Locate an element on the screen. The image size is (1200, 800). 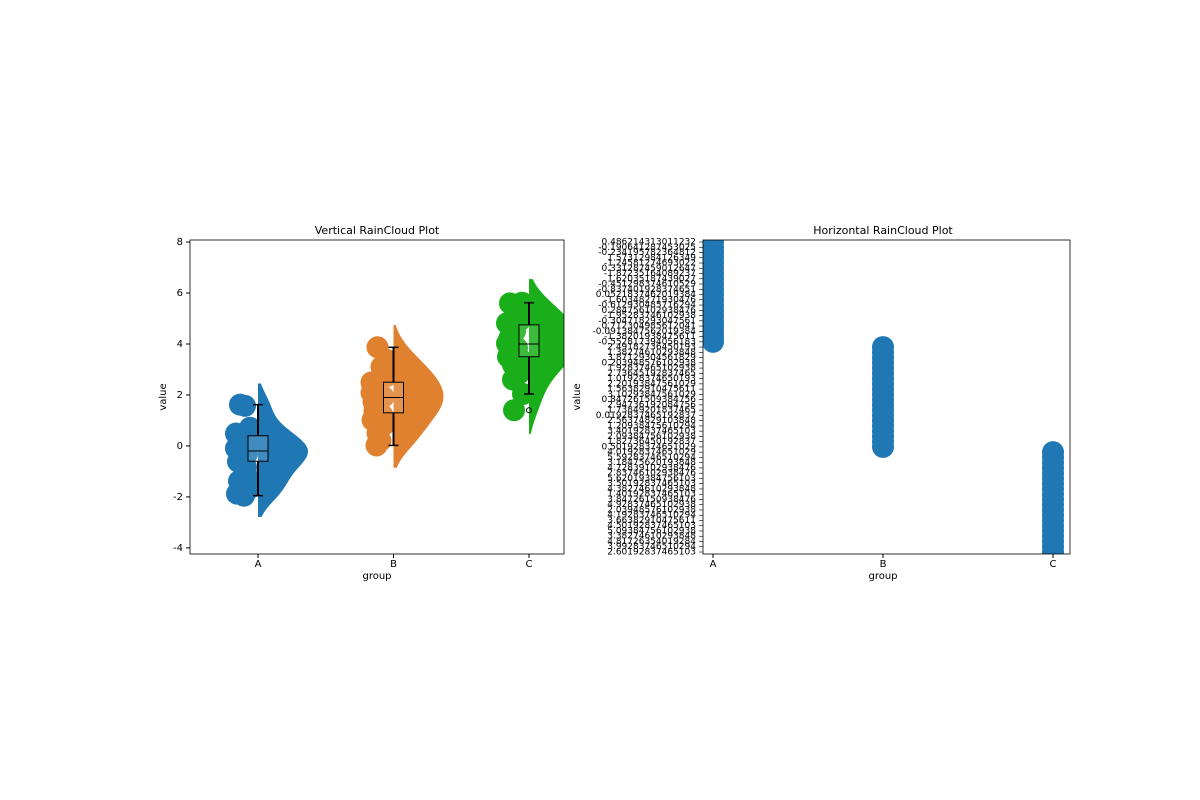
y-tick-label: 3.18475620193848 is located at coordinates (651, 463).